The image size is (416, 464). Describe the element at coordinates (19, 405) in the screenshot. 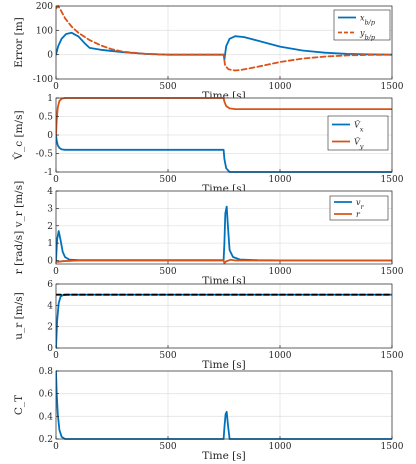

I see `y-axis-label: C_T` at that location.